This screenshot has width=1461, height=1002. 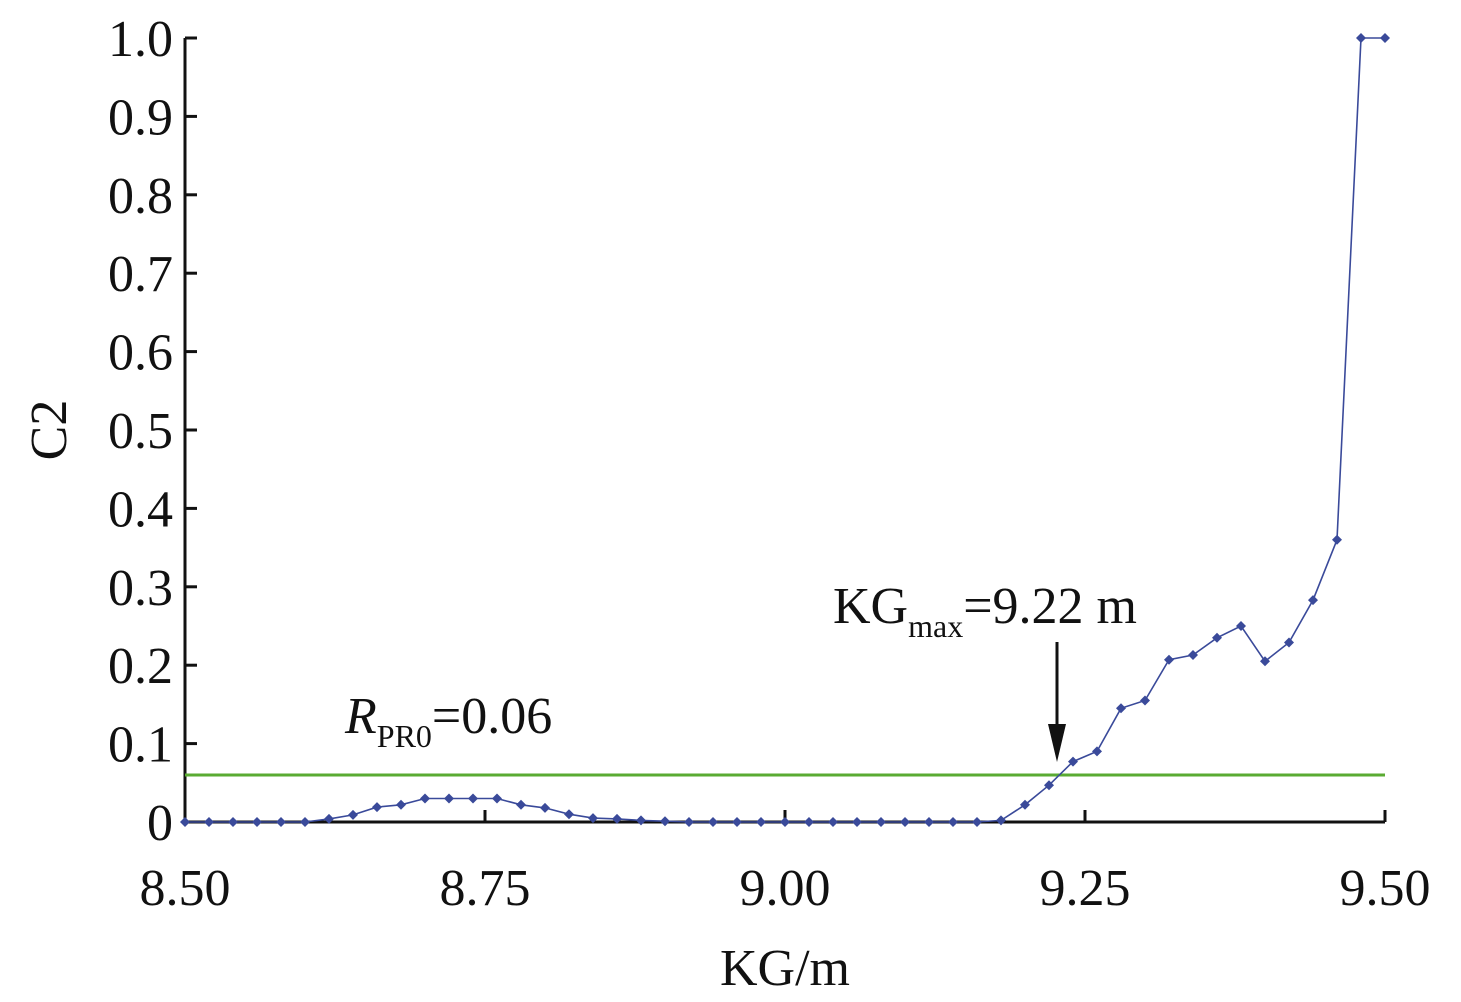 What do you see at coordinates (935, 626) in the screenshot?
I see `kgmax-subscript: max` at bounding box center [935, 626].